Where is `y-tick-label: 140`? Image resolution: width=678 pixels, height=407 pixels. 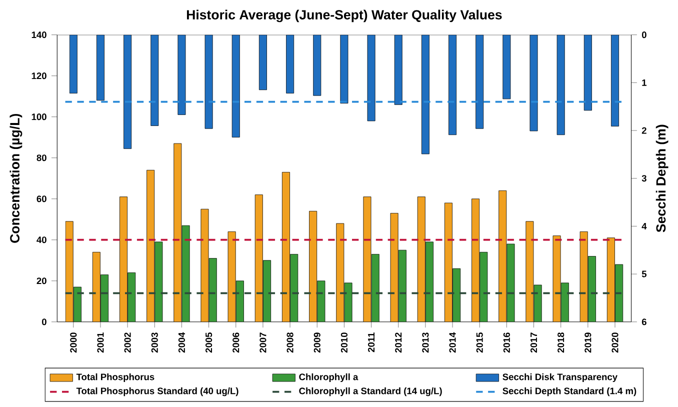
y-tick-label: 140 is located at coordinates (39, 35).